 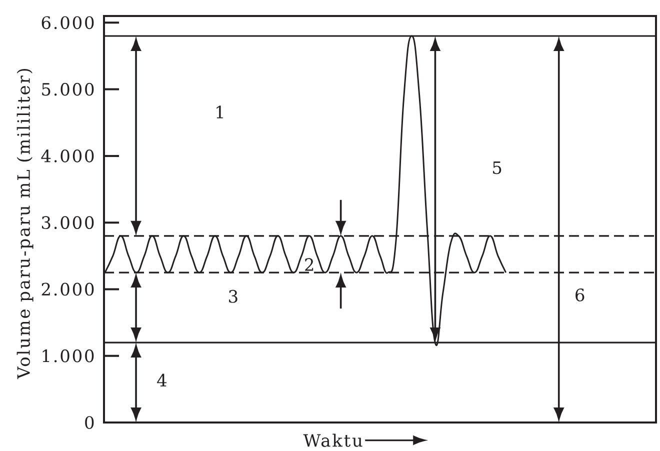 I want to click on annotation: 3, so click(x=233, y=296).